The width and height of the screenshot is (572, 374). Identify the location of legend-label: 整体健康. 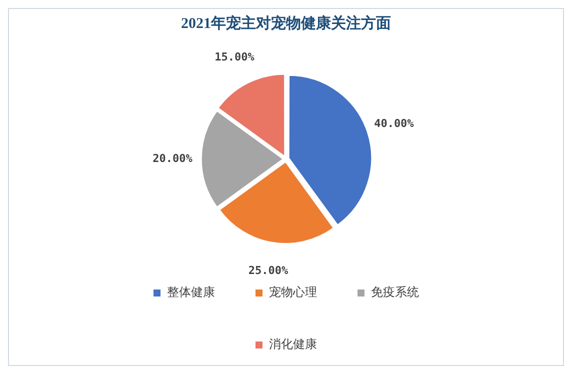
(191, 292).